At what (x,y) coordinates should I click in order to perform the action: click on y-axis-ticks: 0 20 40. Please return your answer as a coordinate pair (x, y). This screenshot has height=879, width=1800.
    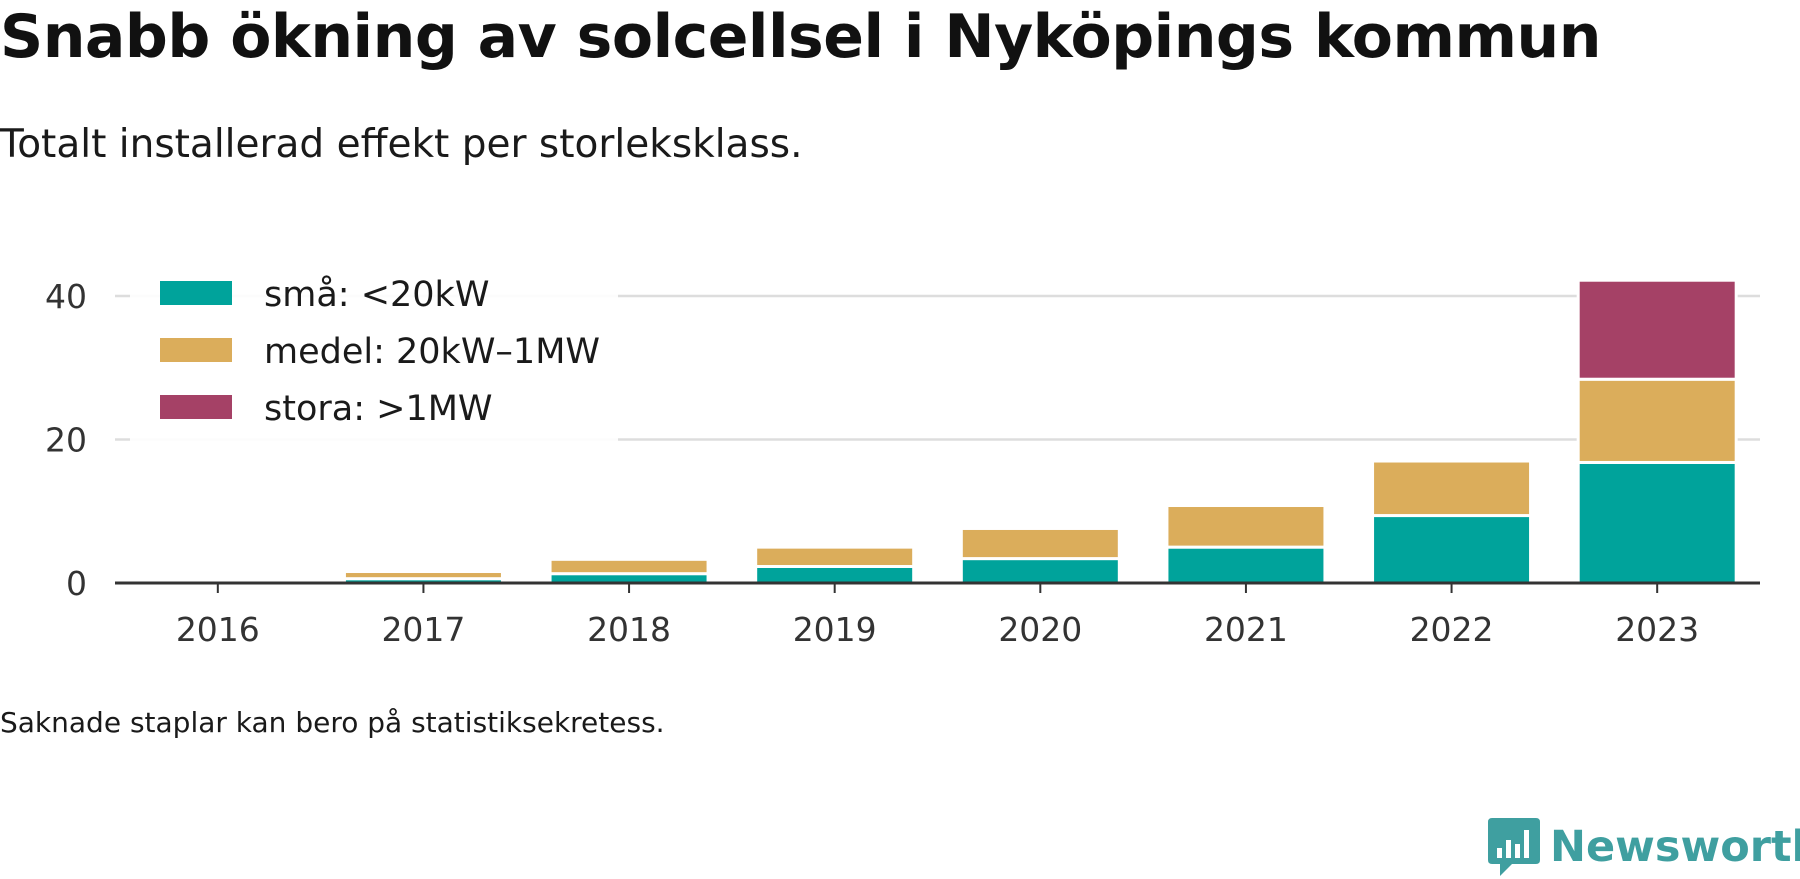
    Looking at the image, I should click on (66, 440).